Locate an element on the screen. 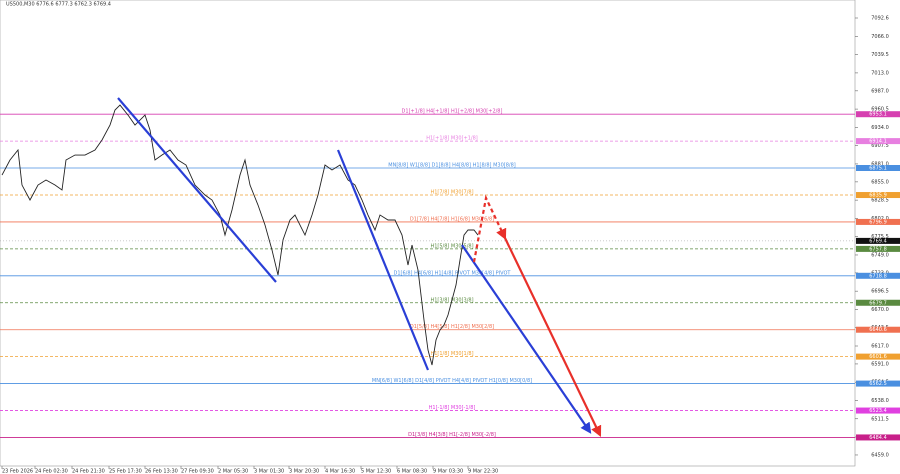 The image size is (900, 474). x-tick-label: 27 Feb 09:30 is located at coordinates (197, 471).